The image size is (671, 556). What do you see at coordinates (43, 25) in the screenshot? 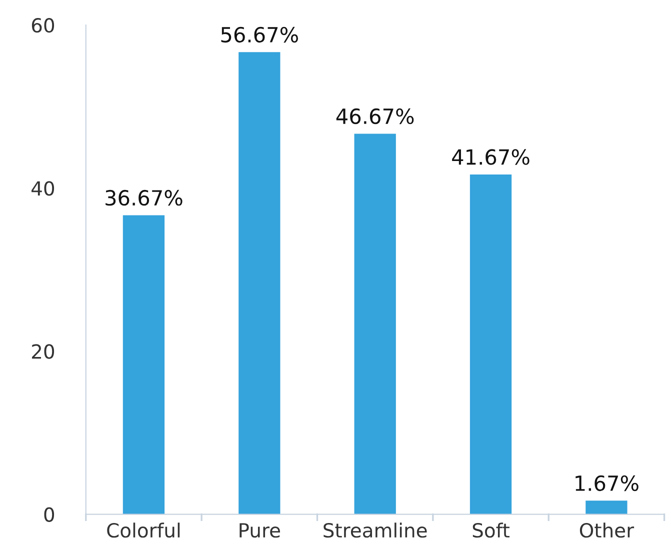
I see `y-tick-label: 60` at bounding box center [43, 25].